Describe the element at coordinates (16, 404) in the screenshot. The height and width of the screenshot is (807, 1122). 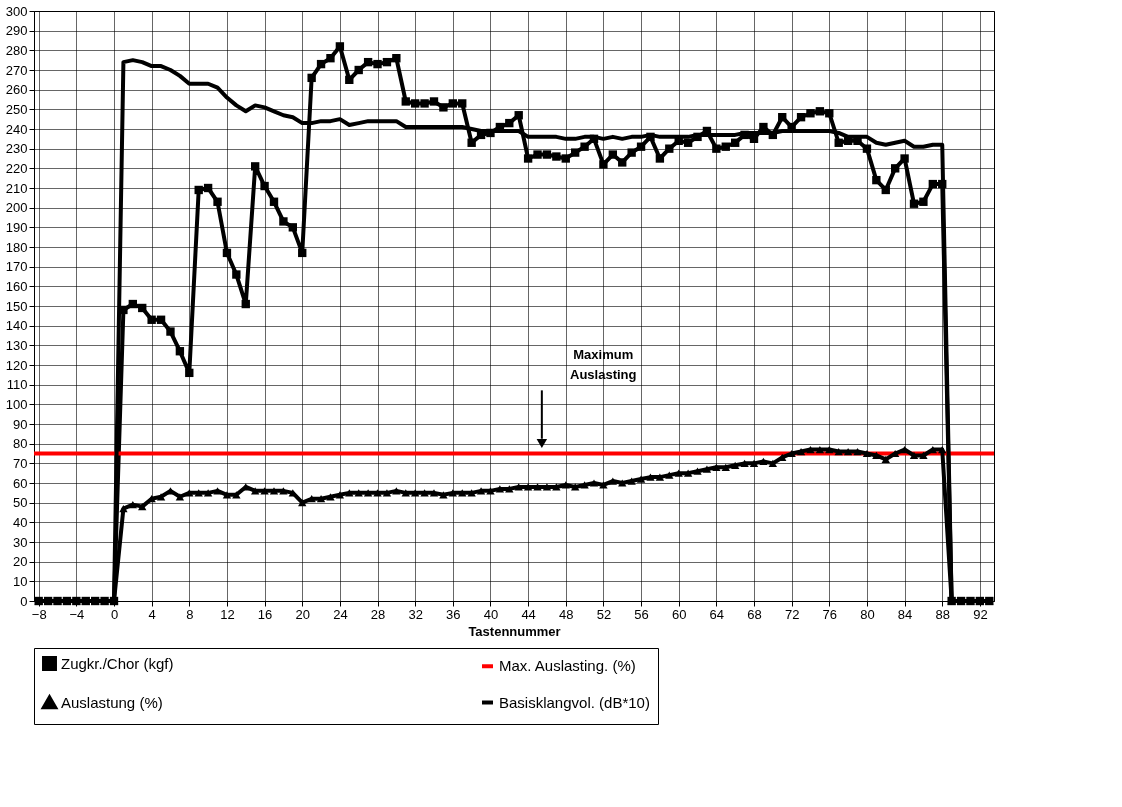
I see `y-tick-label: 100` at that location.